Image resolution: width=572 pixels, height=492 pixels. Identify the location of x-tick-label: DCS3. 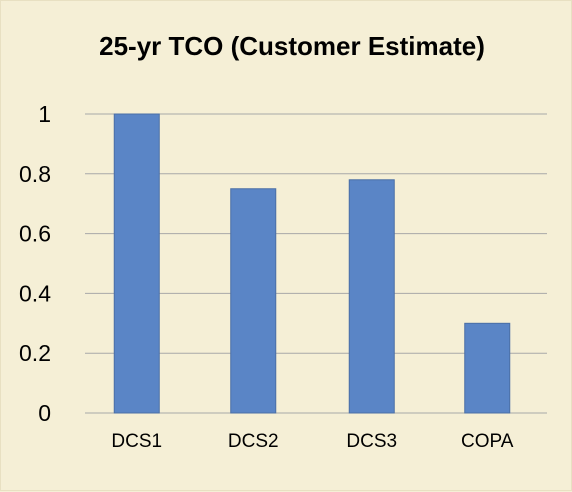
(371, 441).